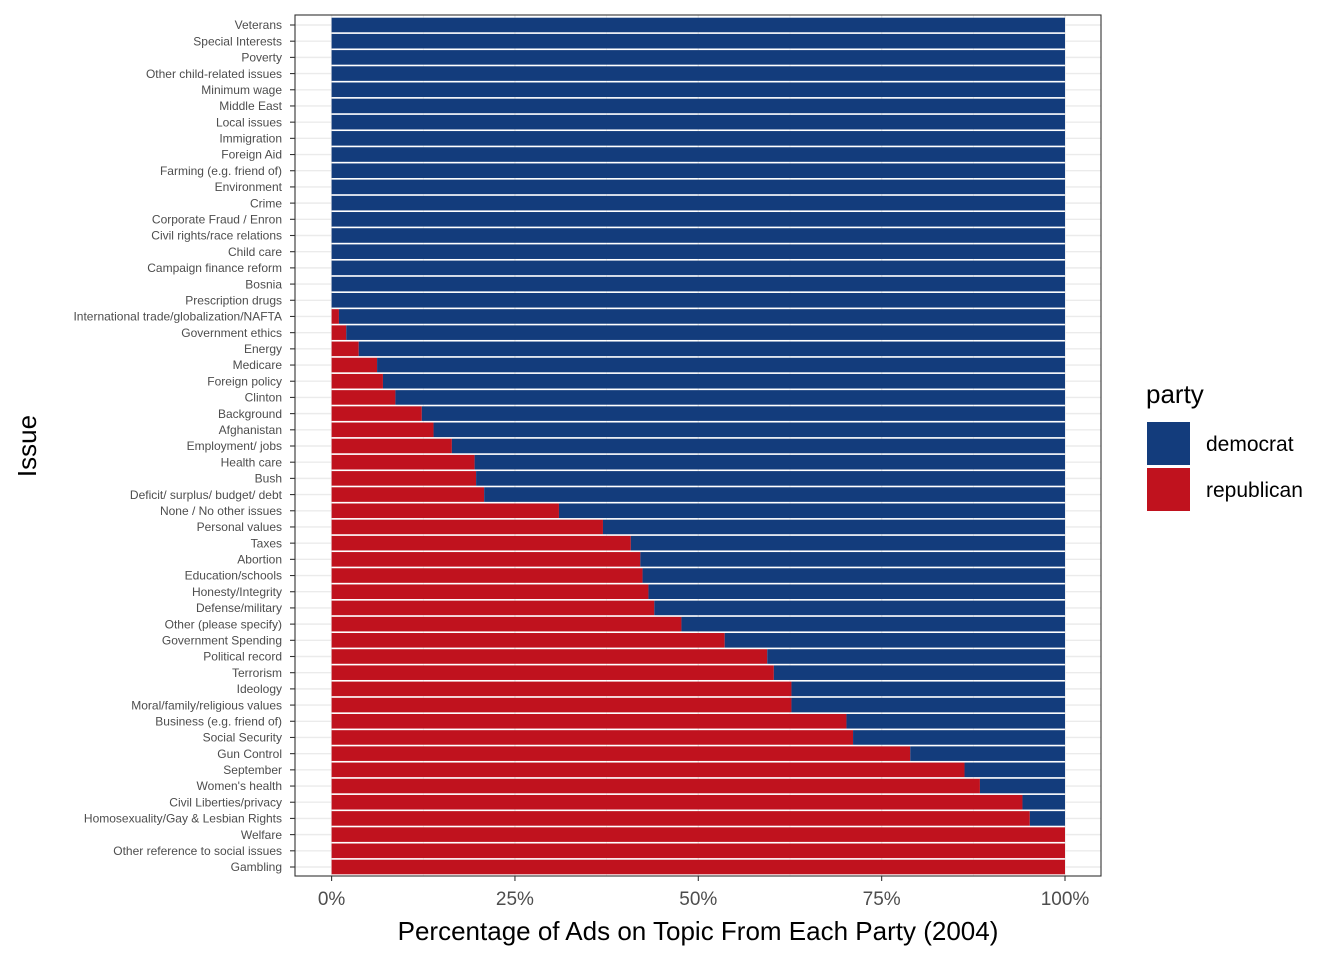 The image size is (1344, 965). I want to click on y-tick-label: Civil Liberties/privacy, so click(225, 802).